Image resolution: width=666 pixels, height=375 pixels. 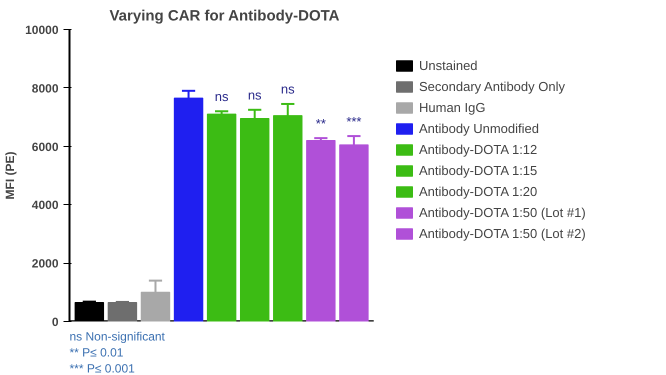 What do you see at coordinates (103, 368) in the screenshot?
I see `text: *** P≤ 0.001` at bounding box center [103, 368].